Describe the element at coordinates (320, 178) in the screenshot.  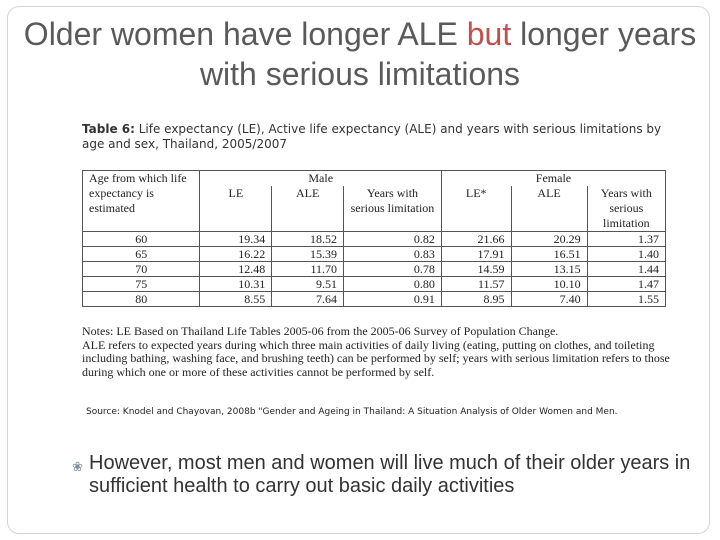
I see `male-header: Male` at that location.